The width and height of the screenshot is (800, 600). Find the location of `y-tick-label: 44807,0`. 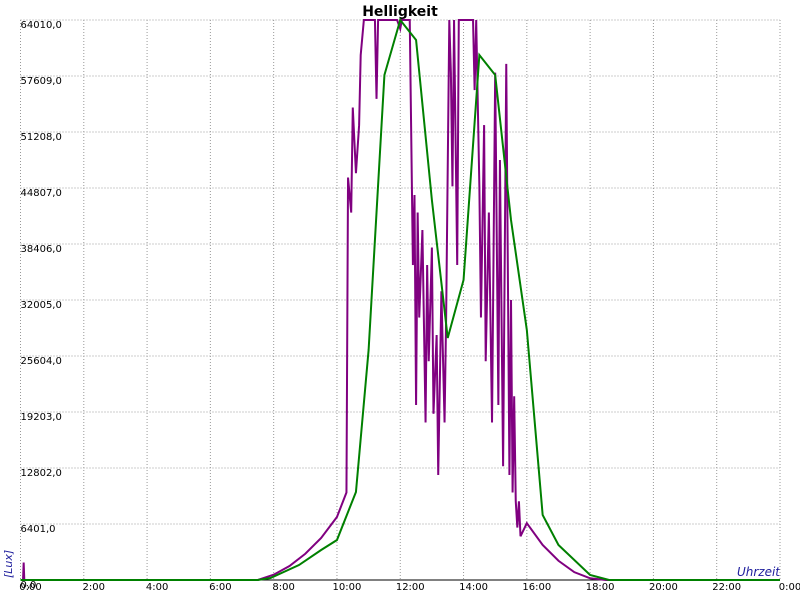

y-tick-label: 44807,0 is located at coordinates (41, 193).